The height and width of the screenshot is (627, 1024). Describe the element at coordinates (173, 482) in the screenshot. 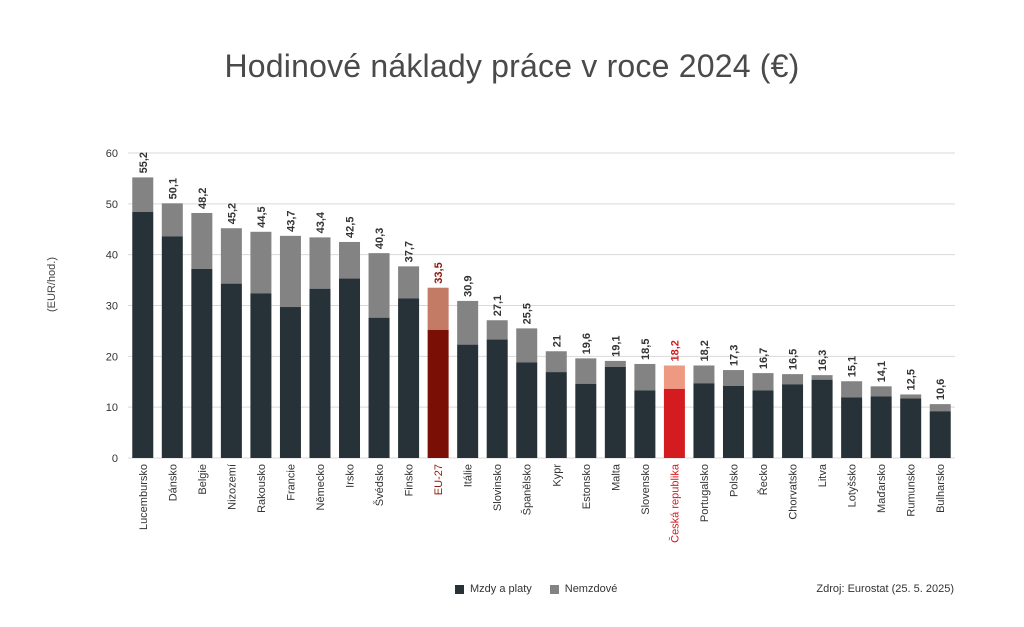

I see `x-category-label: Dánsko` at that location.